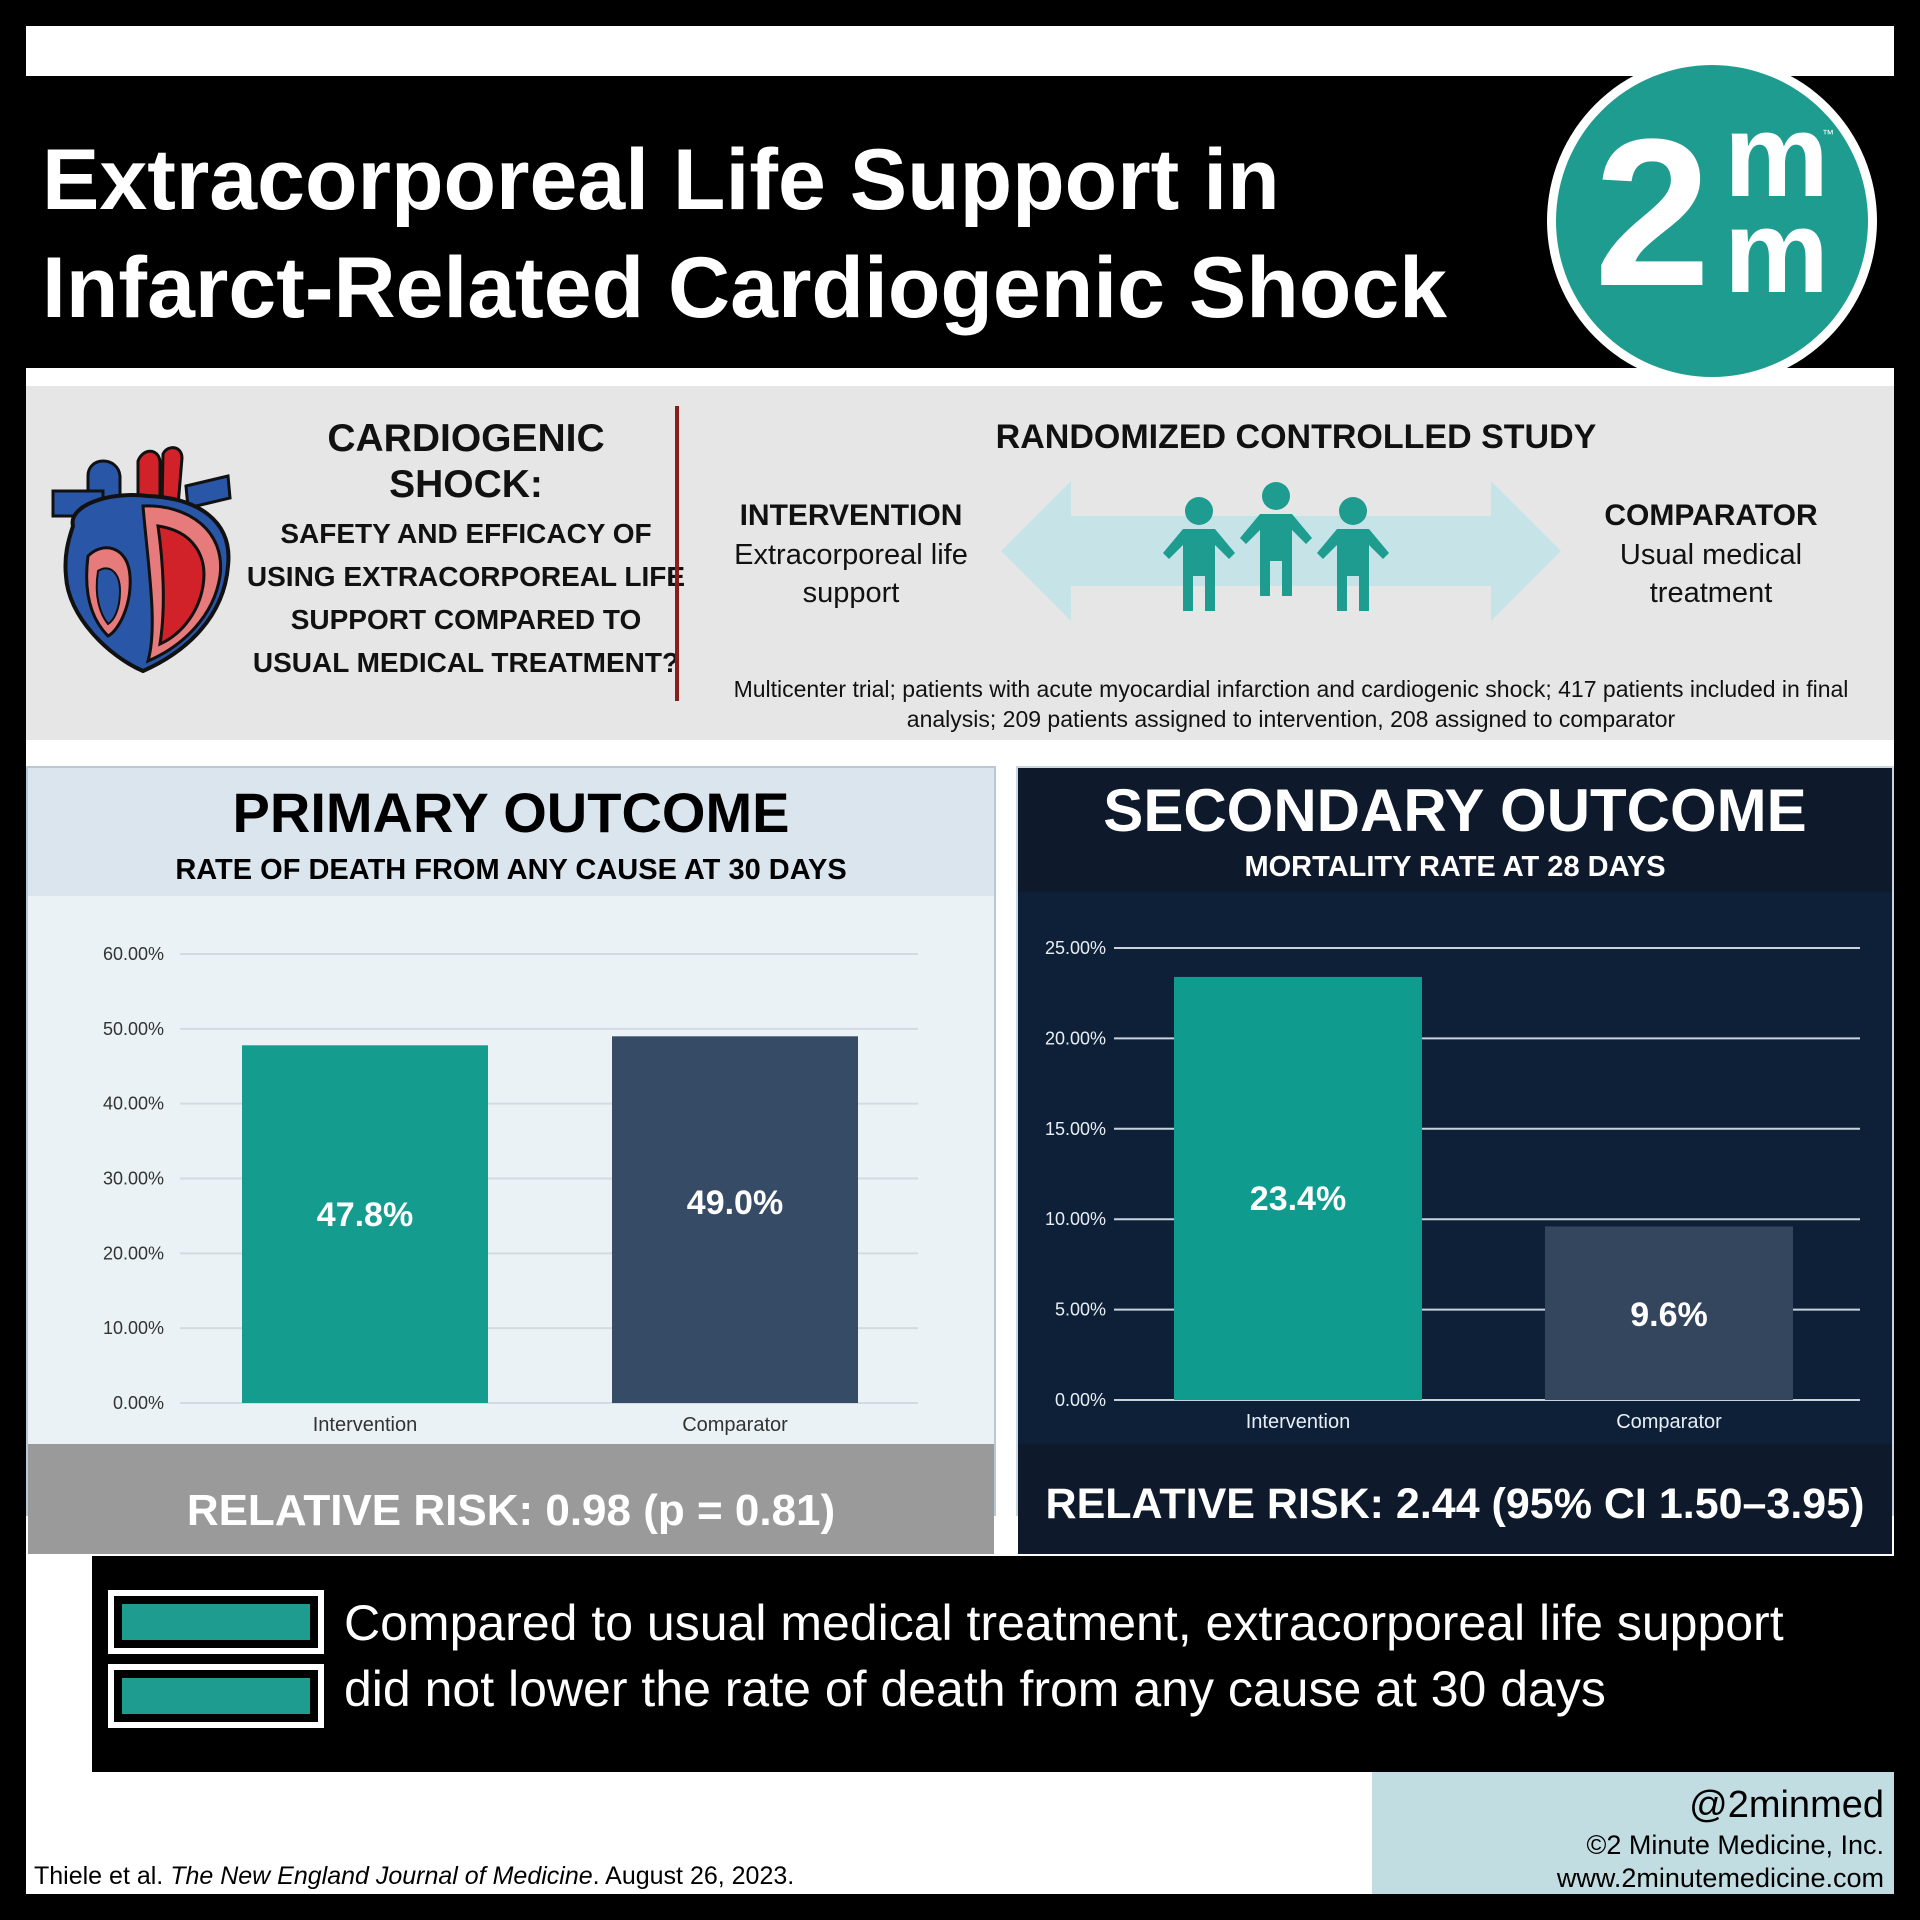 The image size is (1920, 1920). I want to click on primary-category-label: Comparator, so click(735, 1425).